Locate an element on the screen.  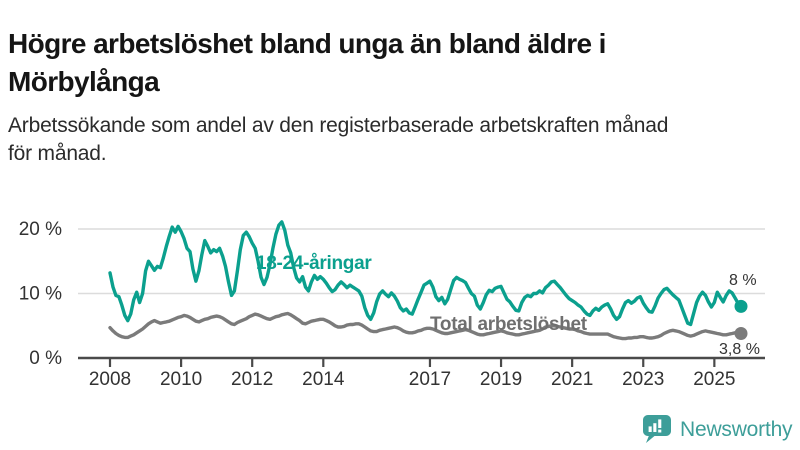
speech-bubble-shape is located at coordinates (657, 429).